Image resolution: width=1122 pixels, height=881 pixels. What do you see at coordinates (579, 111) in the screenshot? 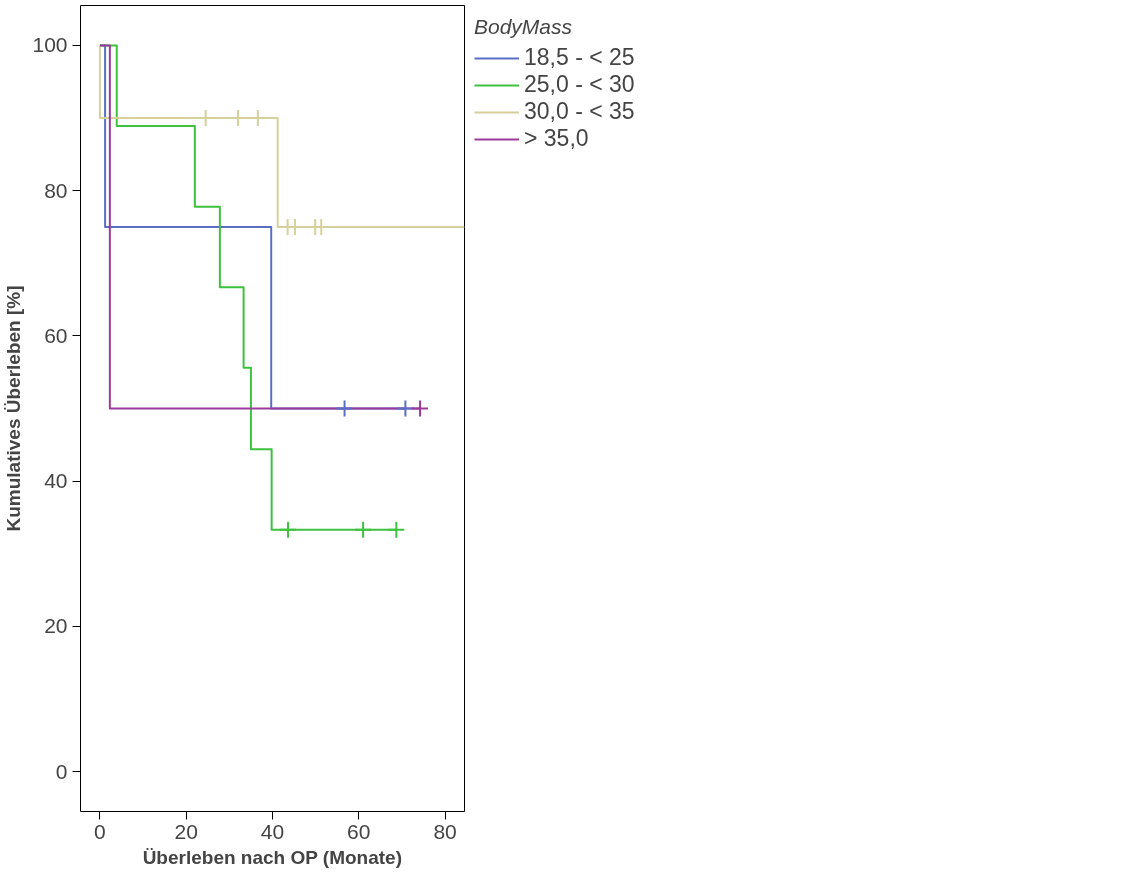
I see `legend-label: 30,0 - < 35` at bounding box center [579, 111].